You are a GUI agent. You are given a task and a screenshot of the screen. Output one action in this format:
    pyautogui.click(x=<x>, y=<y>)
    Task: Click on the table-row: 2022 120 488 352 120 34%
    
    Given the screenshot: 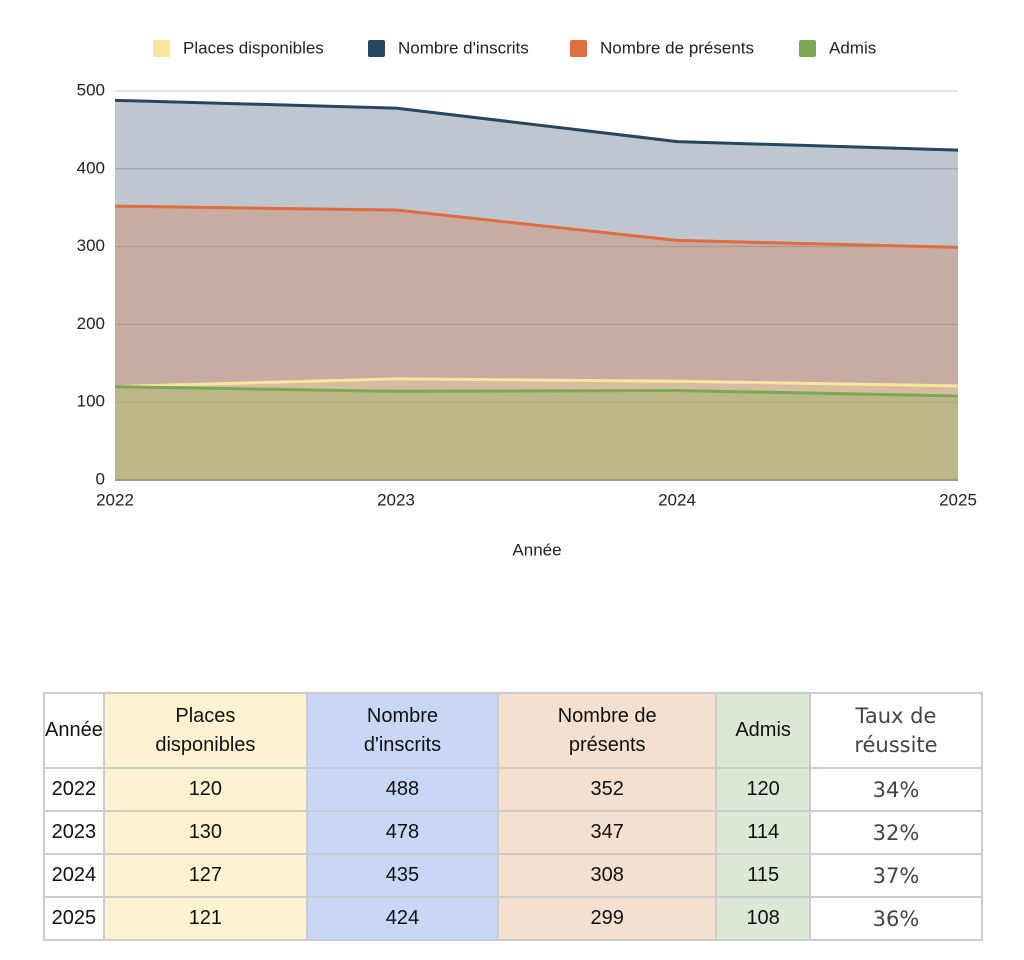 What is the action you would take?
    pyautogui.click(x=513, y=789)
    